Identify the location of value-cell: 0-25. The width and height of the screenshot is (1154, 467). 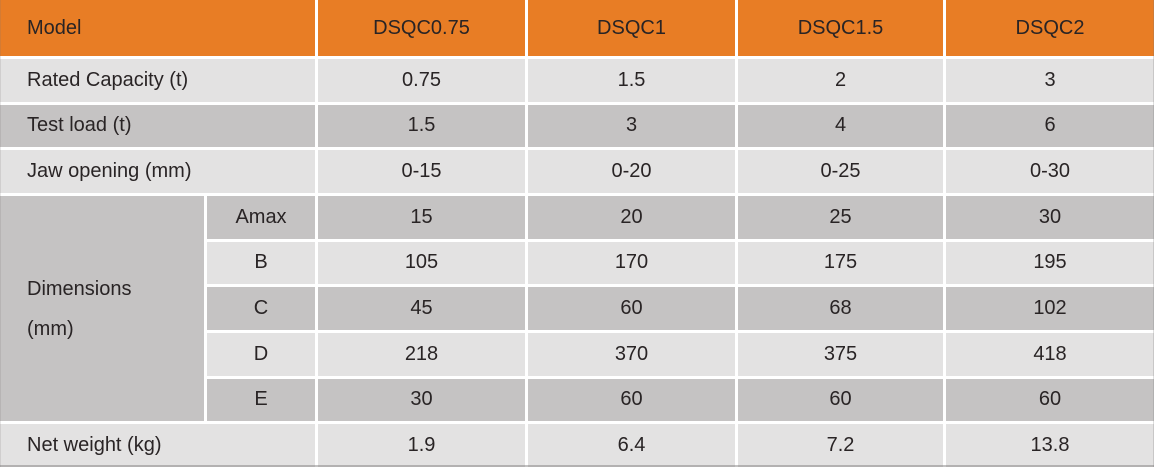
(840, 171).